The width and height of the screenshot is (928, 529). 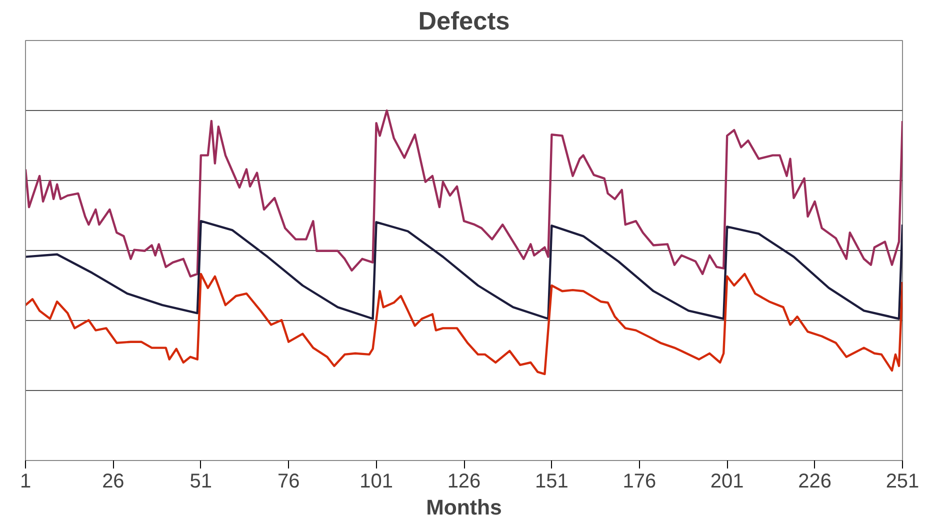 What do you see at coordinates (376, 481) in the screenshot?
I see `x-tick-label: 101` at bounding box center [376, 481].